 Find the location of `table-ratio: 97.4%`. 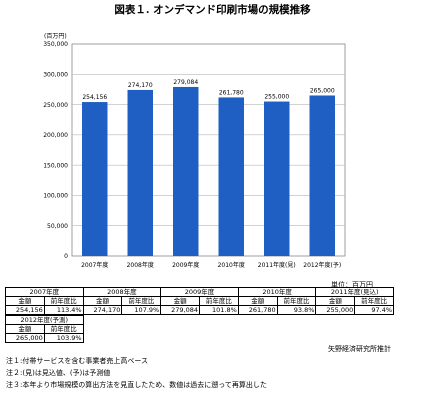

table-ratio: 97.4% is located at coordinates (374, 310).